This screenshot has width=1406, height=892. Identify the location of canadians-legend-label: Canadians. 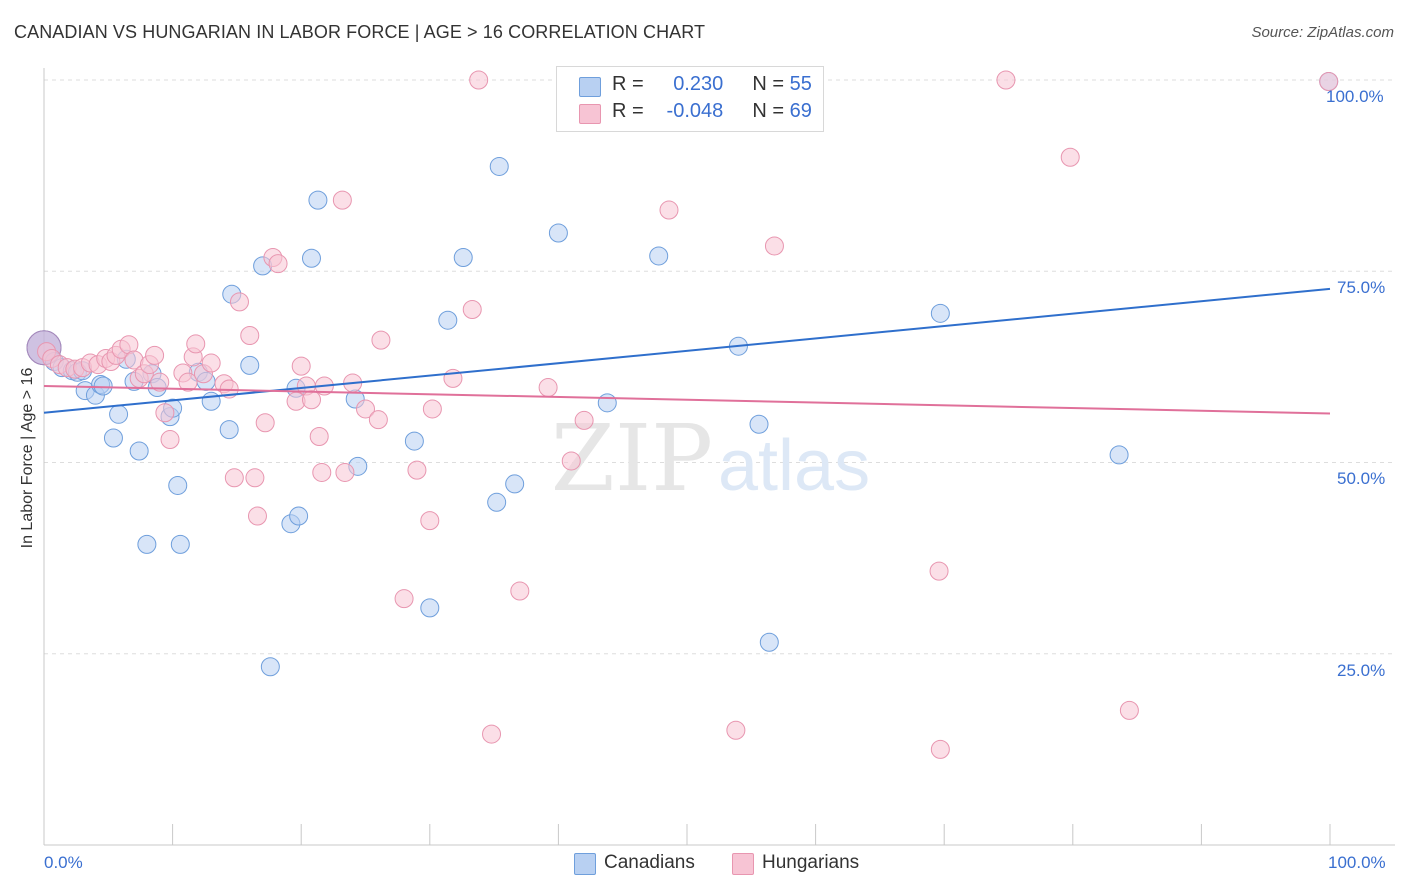
(649, 862).